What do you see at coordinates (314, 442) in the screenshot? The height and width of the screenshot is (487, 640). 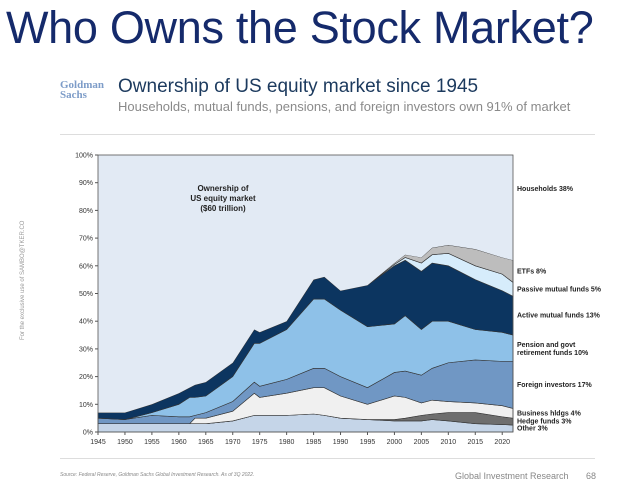 I see `x-tick-label: 1985` at bounding box center [314, 442].